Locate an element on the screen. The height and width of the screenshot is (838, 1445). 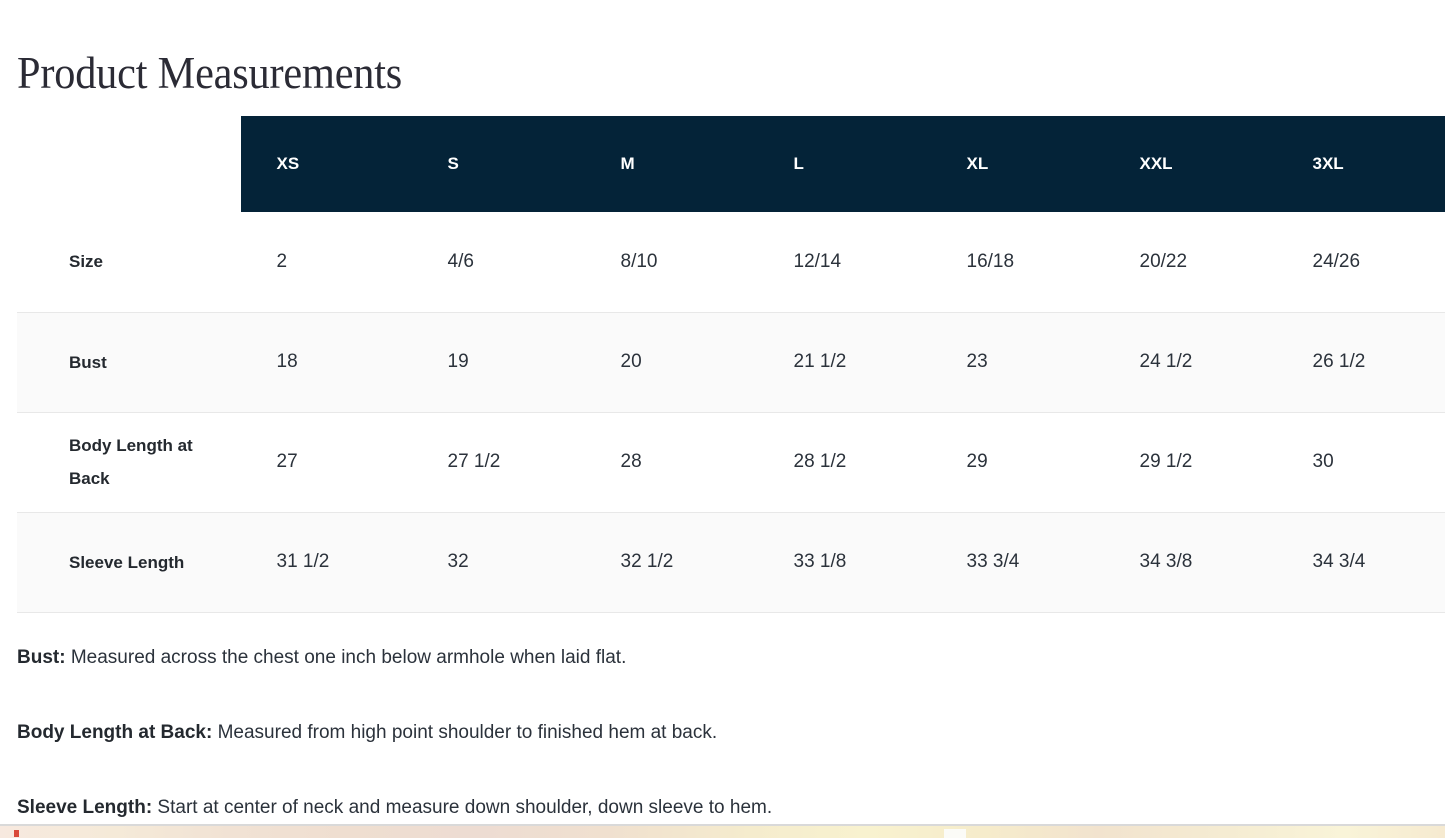
table-header-cell-m: M is located at coordinates (673, 164).